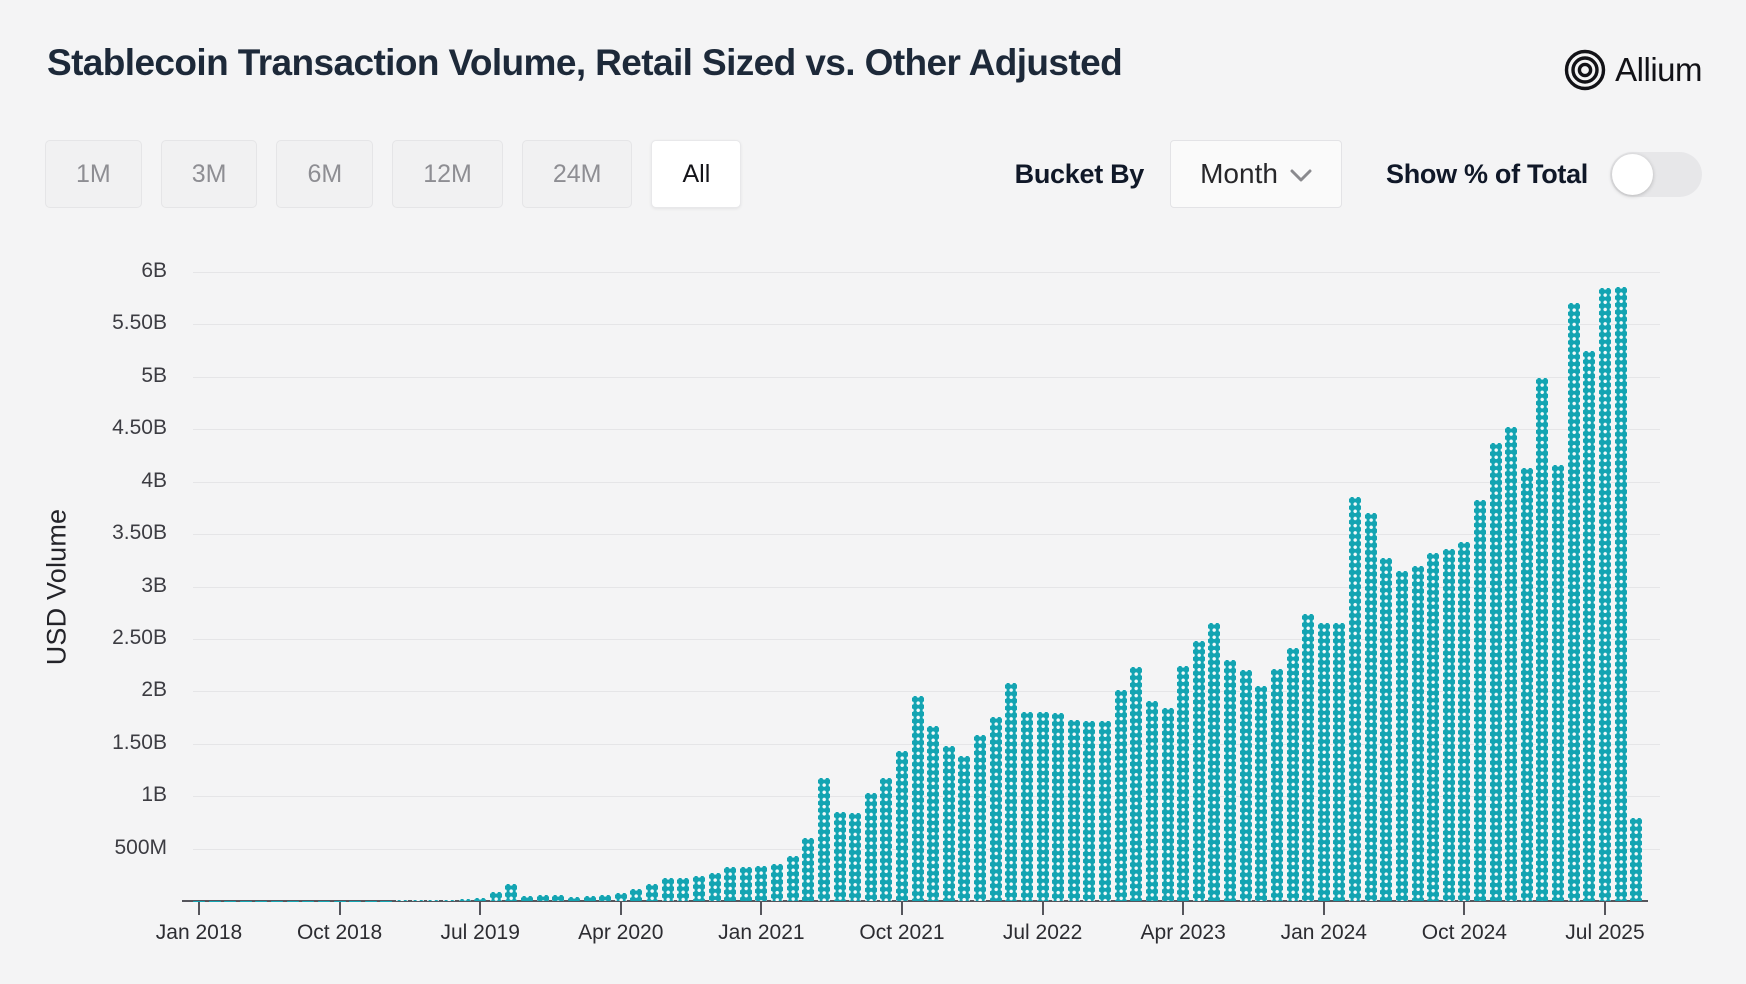 This screenshot has width=1746, height=984. What do you see at coordinates (1301, 176) in the screenshot?
I see `chevron-down-icon` at bounding box center [1301, 176].